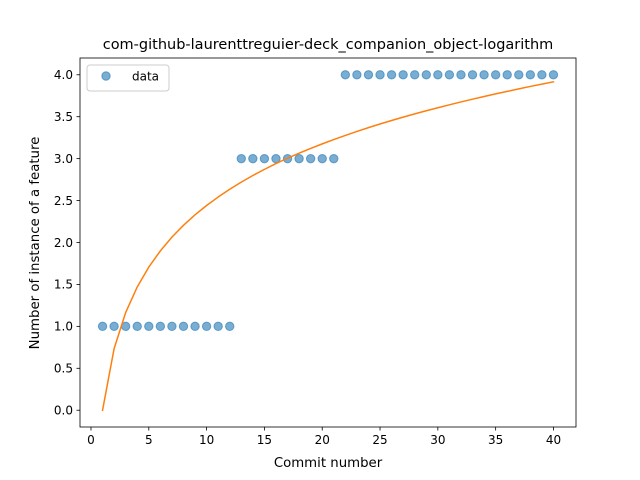 This screenshot has width=640, height=480. Describe the element at coordinates (328, 463) in the screenshot. I see `x-axis-label: Commit number` at that location.